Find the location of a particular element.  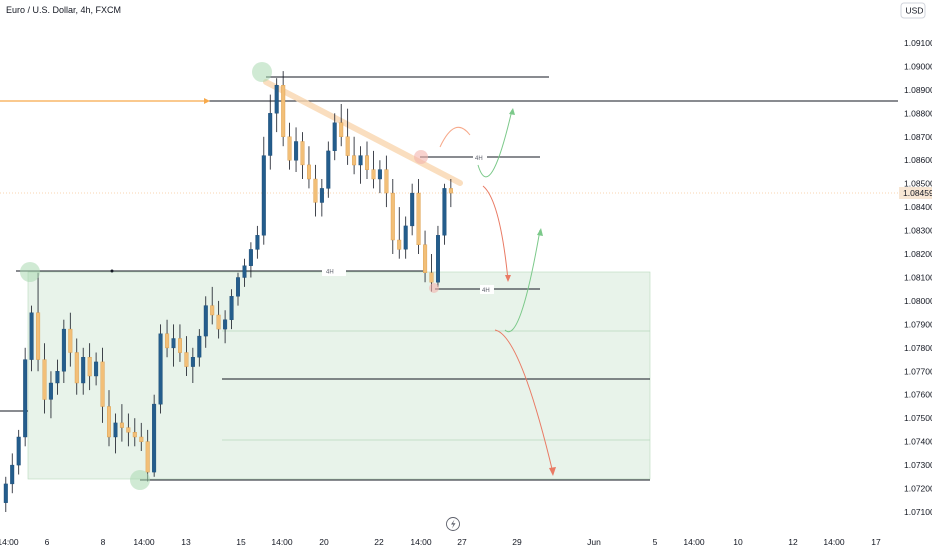

price-tick-label: 1.07800 is located at coordinates (918, 348).